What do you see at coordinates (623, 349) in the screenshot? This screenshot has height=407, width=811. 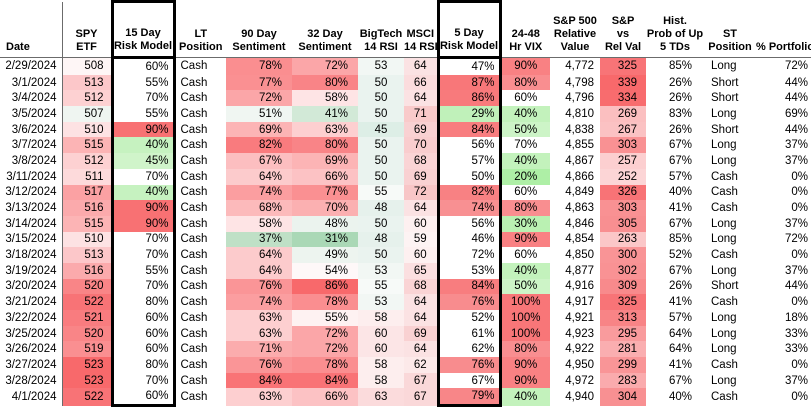 I see `cell-sp-vs-rel-val: 281` at bounding box center [623, 349].